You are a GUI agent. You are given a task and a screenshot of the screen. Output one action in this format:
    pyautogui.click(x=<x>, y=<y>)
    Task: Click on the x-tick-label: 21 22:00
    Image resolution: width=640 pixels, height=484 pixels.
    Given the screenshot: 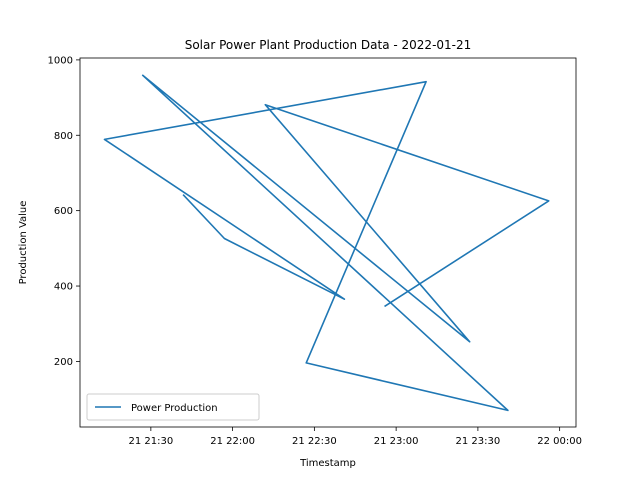 What is the action you would take?
    pyautogui.click(x=232, y=441)
    